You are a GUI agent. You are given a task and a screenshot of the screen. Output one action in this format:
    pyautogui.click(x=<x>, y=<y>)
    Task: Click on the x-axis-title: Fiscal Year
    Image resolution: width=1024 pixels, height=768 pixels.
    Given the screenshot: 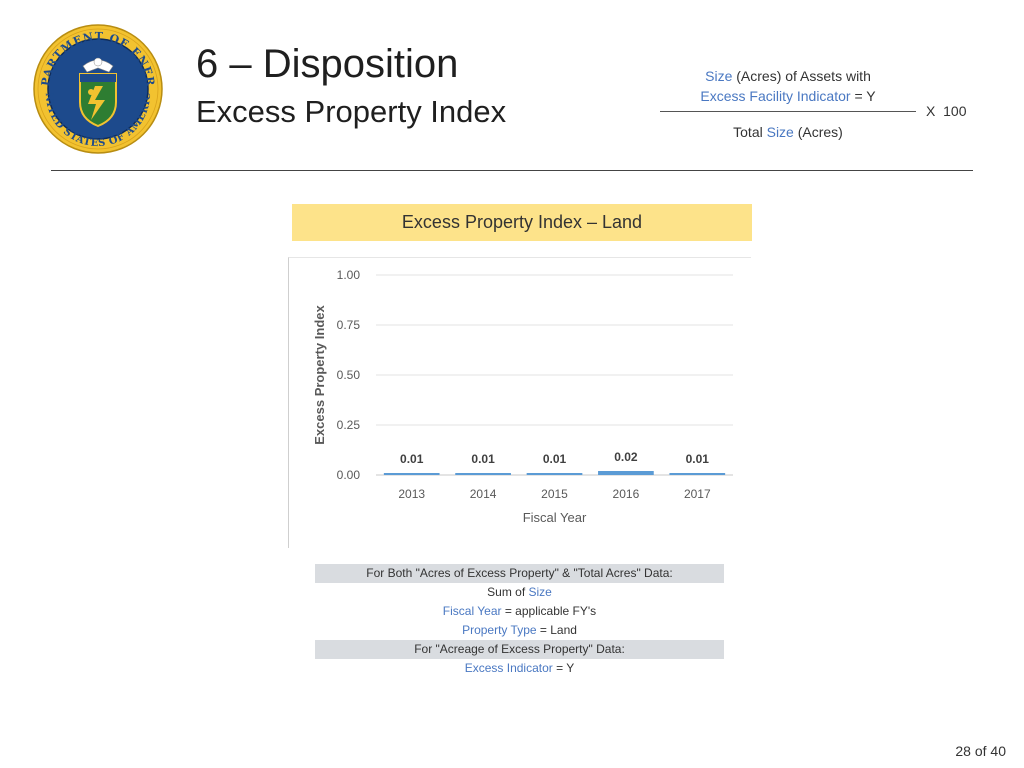 What is the action you would take?
    pyautogui.click(x=555, y=517)
    